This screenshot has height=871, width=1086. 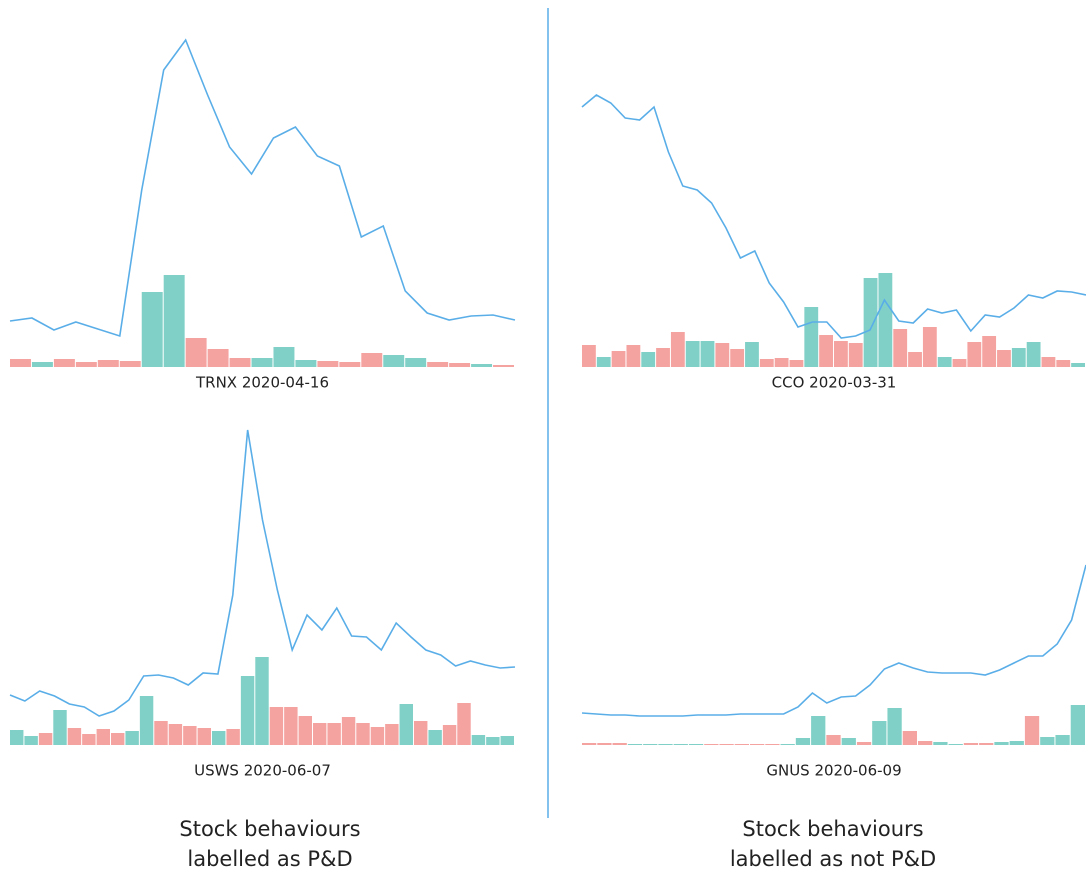 I want to click on chart-title: USWS 2020-06-07, so click(x=262, y=771).